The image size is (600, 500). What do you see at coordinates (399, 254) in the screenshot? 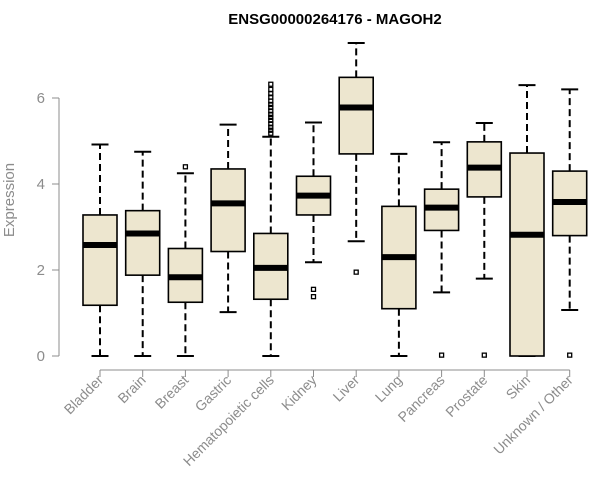
I see `box-lung` at bounding box center [399, 254].